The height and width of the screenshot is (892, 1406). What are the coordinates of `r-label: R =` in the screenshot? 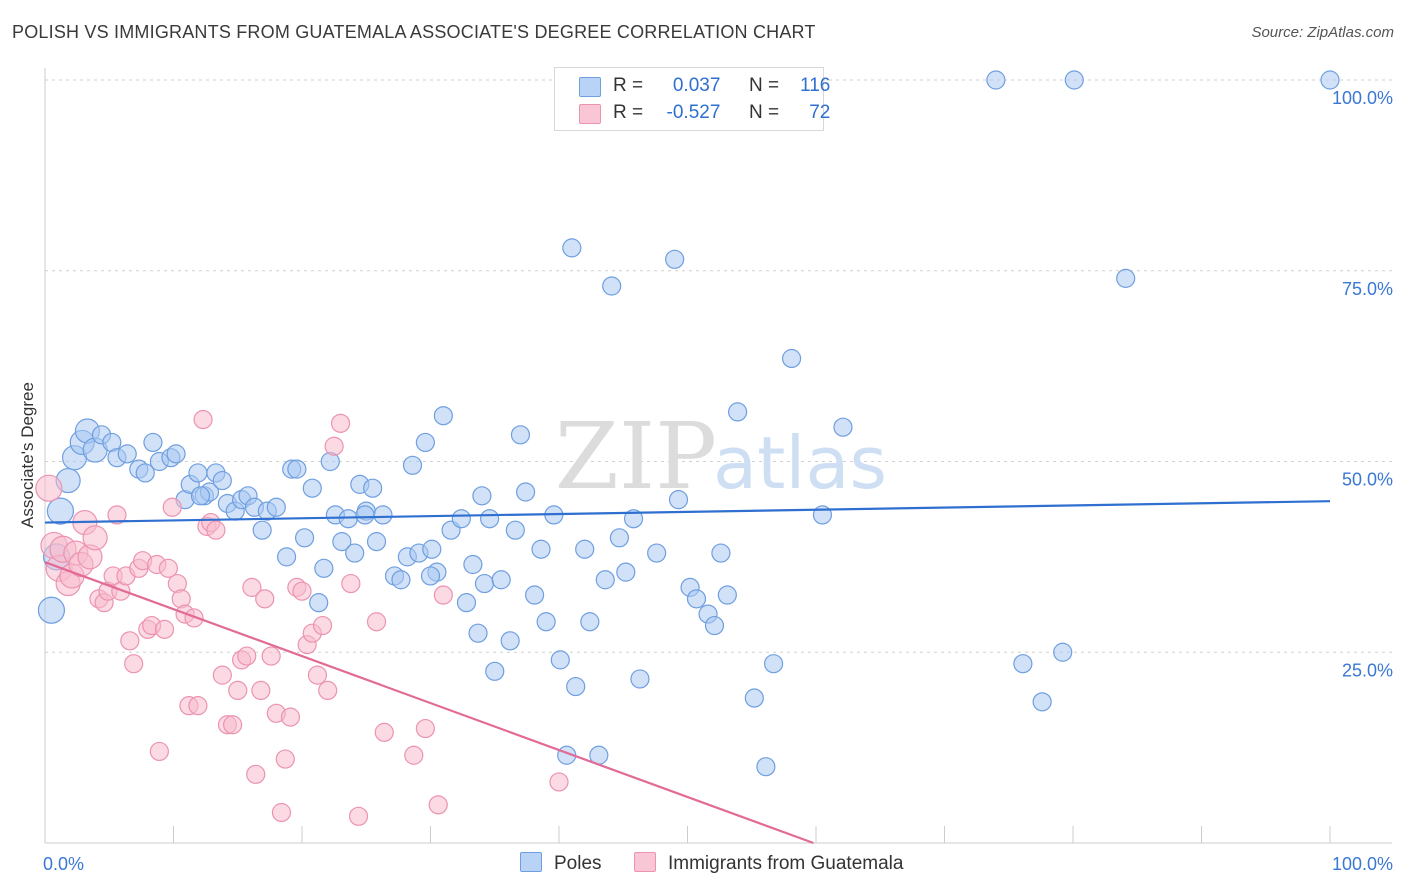 It's located at (628, 112).